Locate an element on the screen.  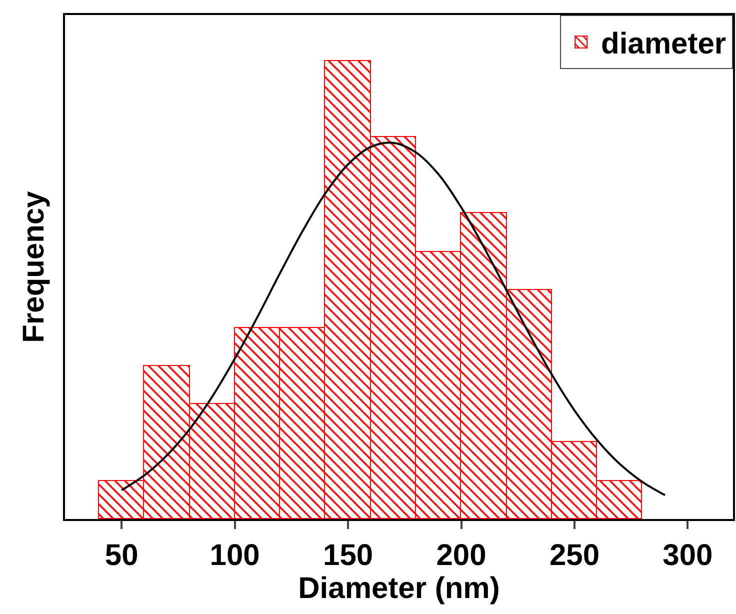
x-tick-label: 100 is located at coordinates (235, 555).